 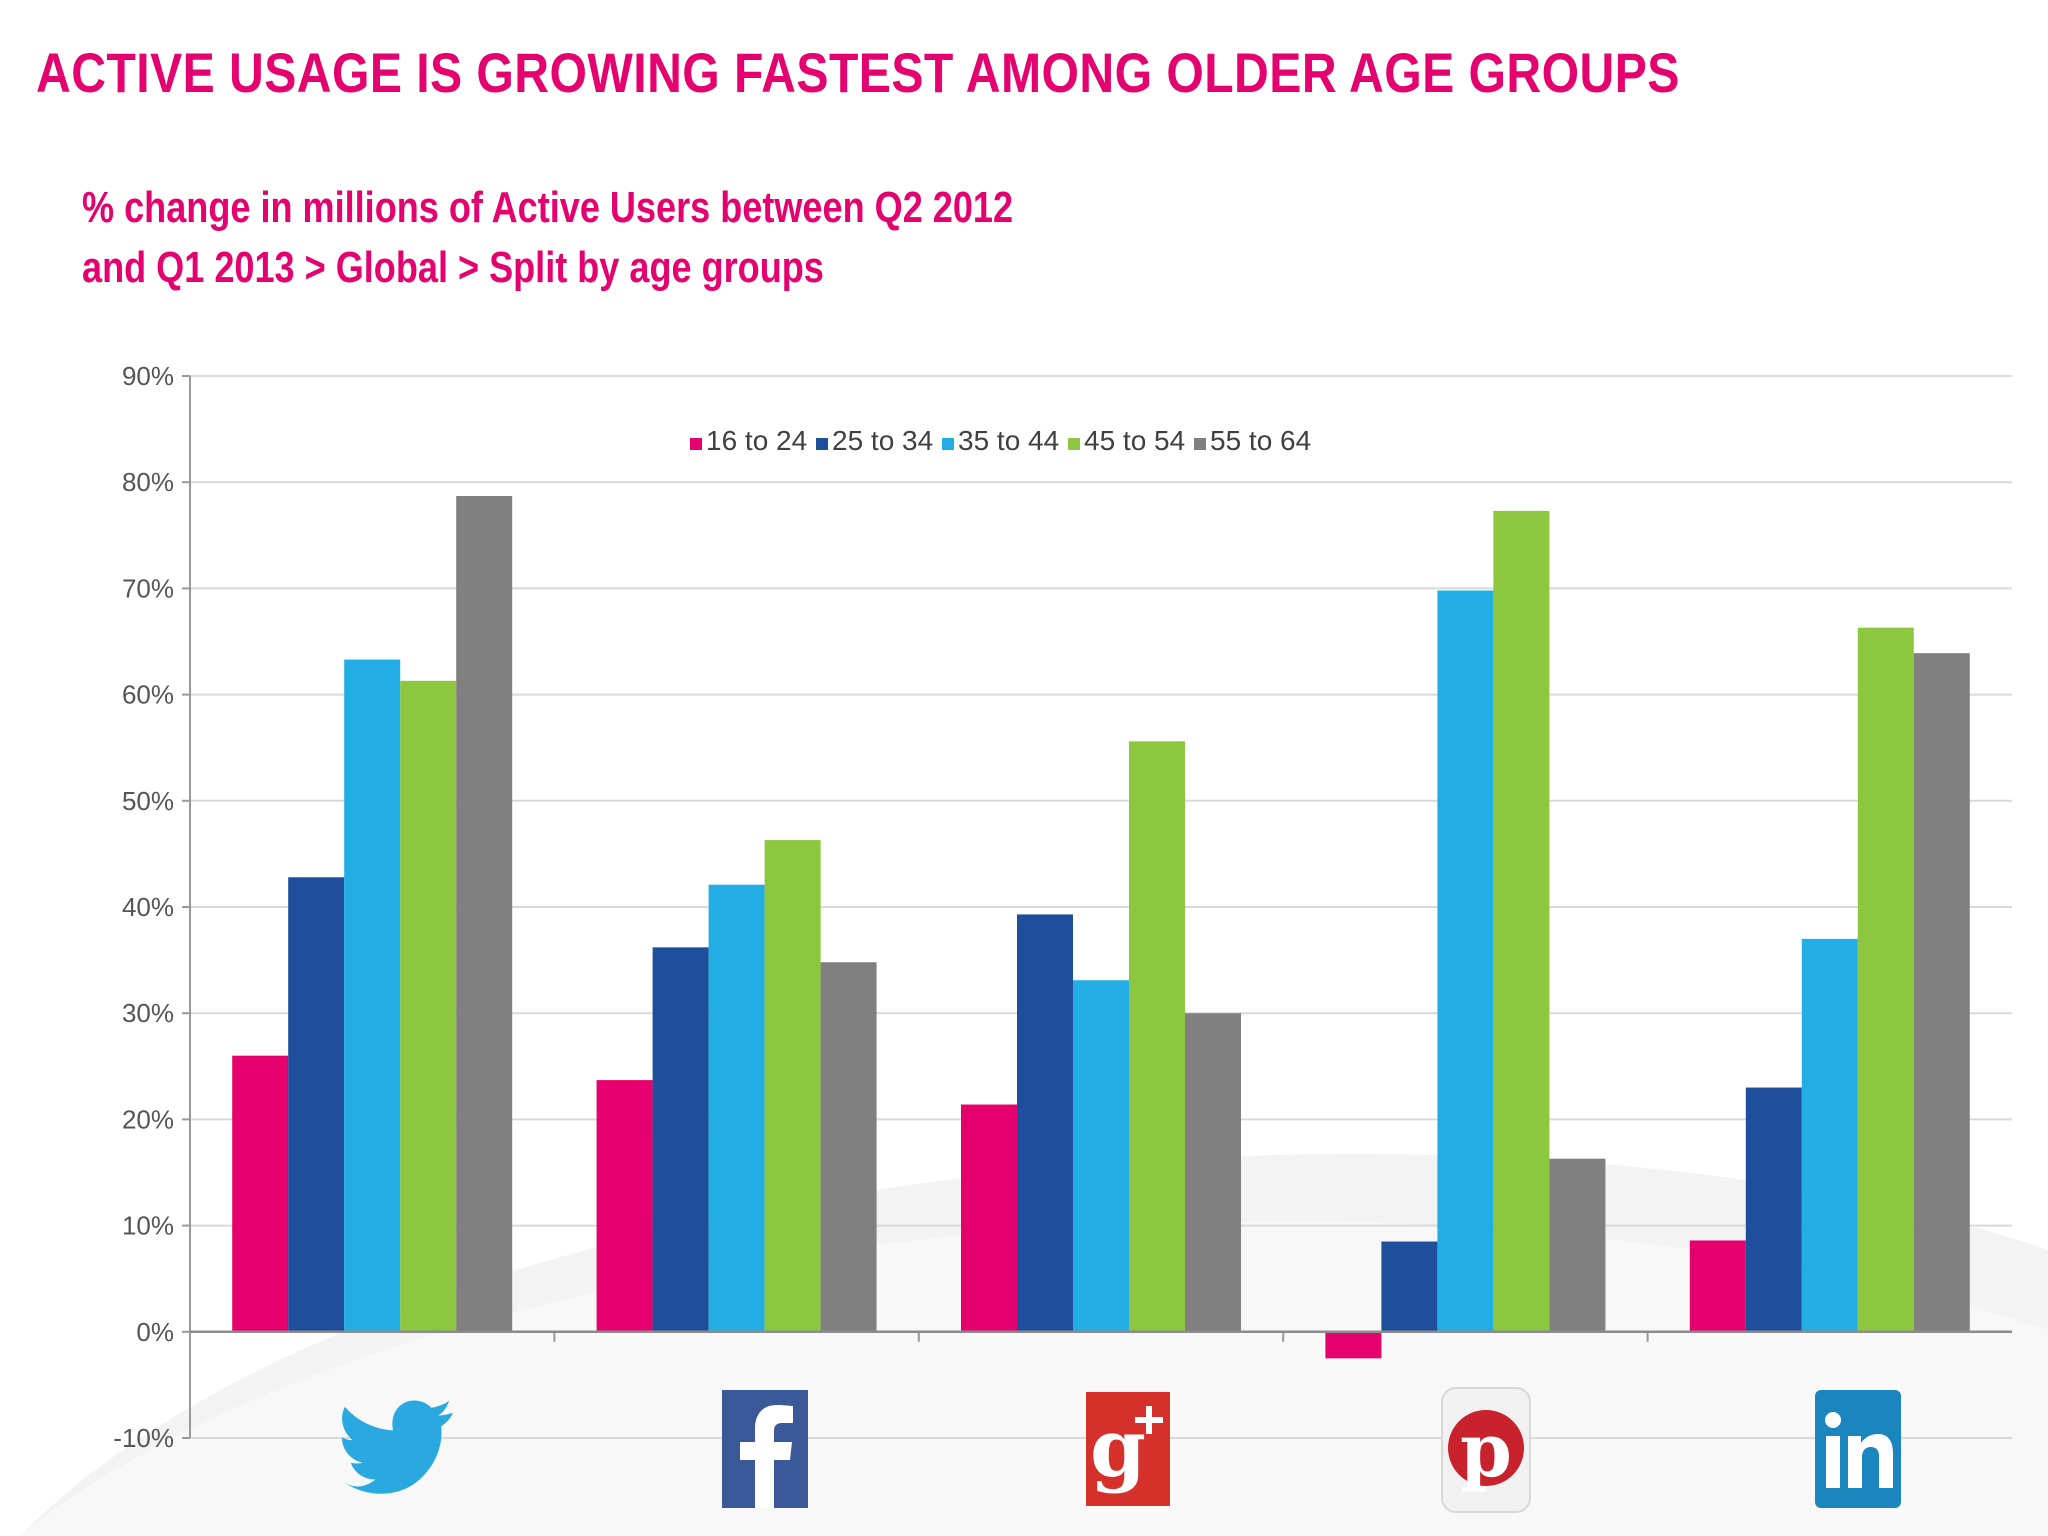 I want to click on y-axis-ticks: -10% 0% 10% 20% 30% 40% 50% 60% 70% 80% 90%, so click(x=151, y=907).